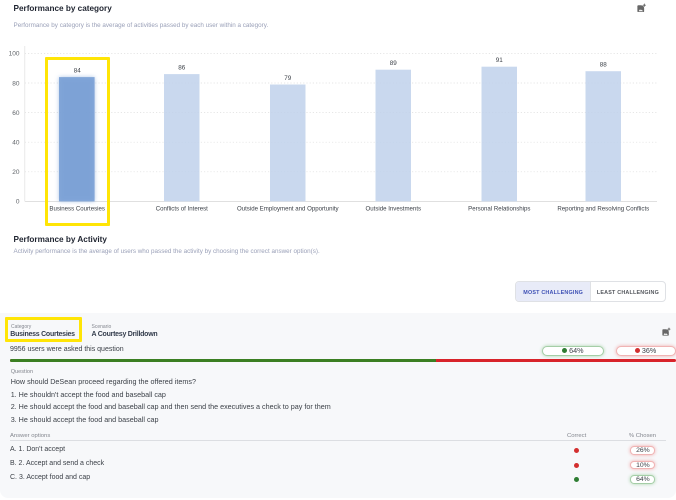 This screenshot has height=500, width=676. I want to click on svg-text: 100, so click(14, 54).